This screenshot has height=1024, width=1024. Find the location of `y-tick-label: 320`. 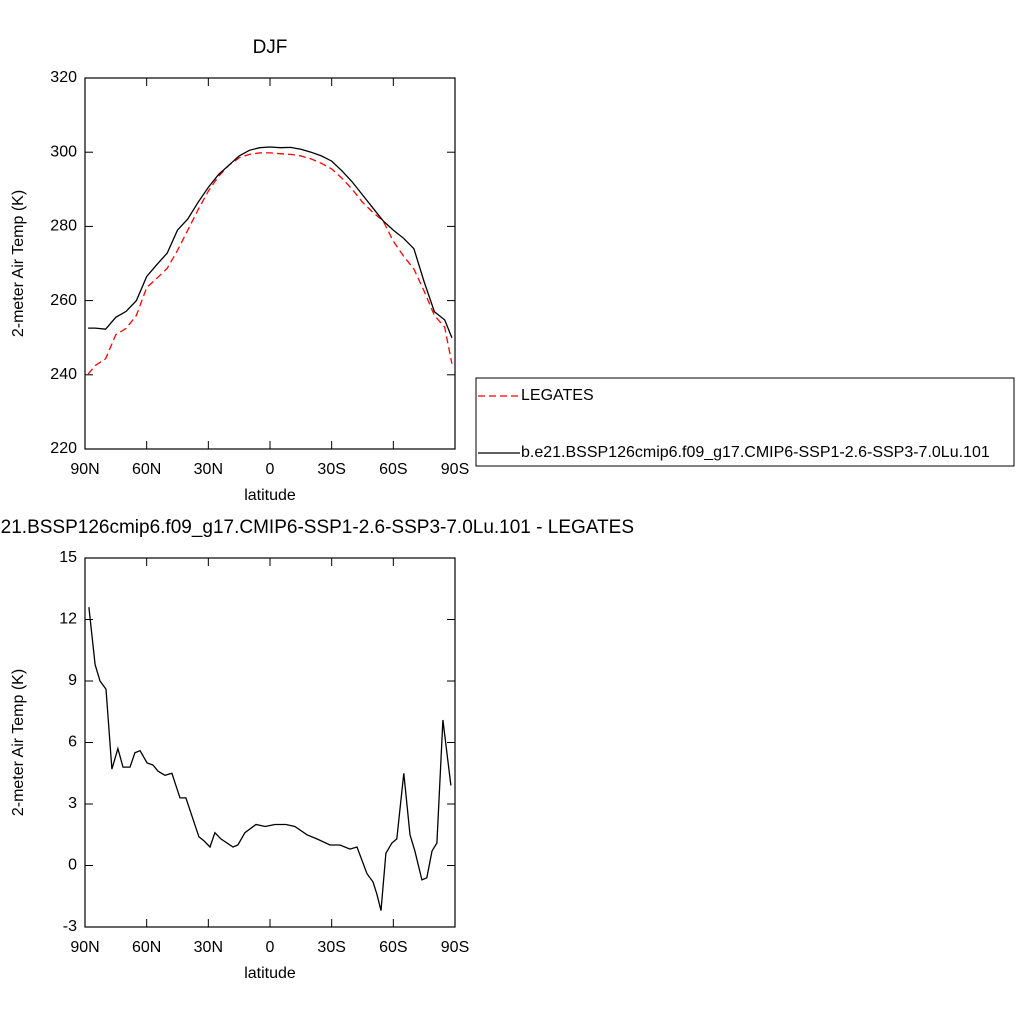

y-tick-label: 320 is located at coordinates (63, 77).